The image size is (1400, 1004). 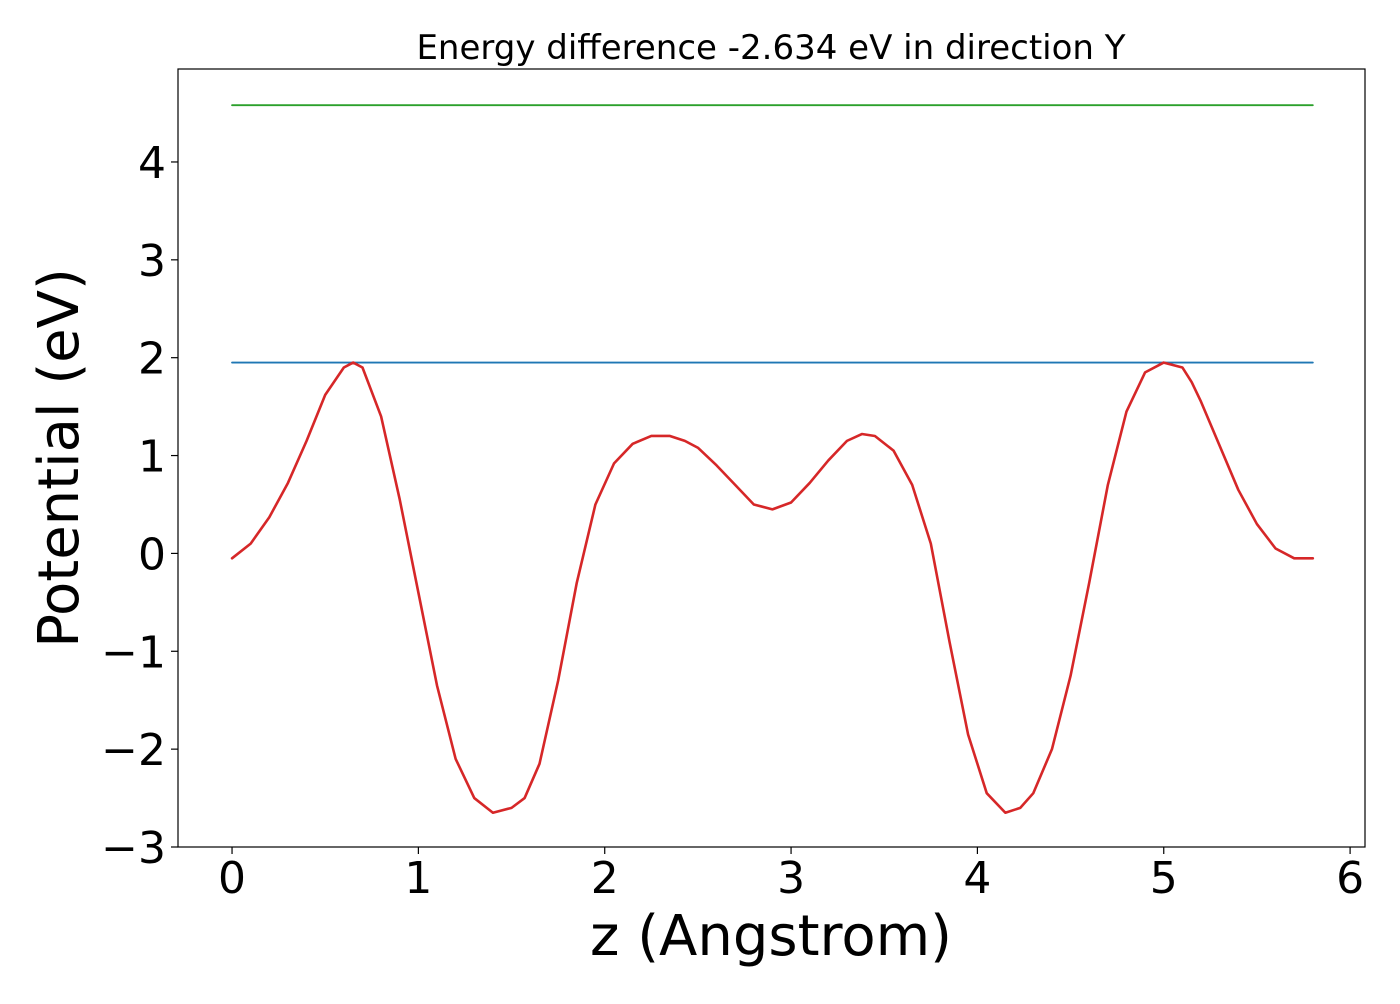 I want to click on x-tick-label: 1, so click(x=418, y=878).